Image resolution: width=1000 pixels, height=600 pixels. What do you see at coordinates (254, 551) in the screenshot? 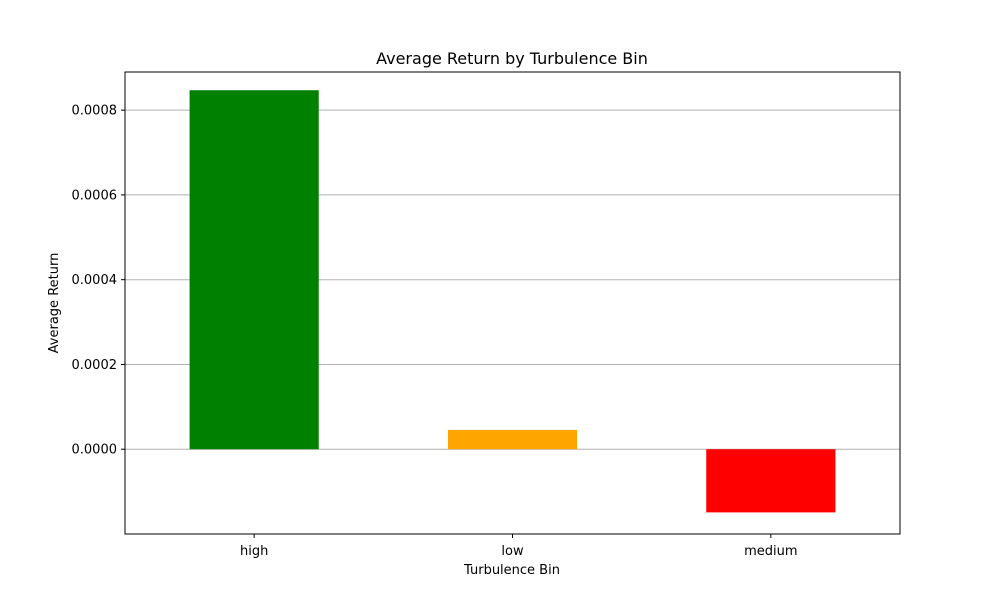
I see `x-tick-label-high: high` at bounding box center [254, 551].